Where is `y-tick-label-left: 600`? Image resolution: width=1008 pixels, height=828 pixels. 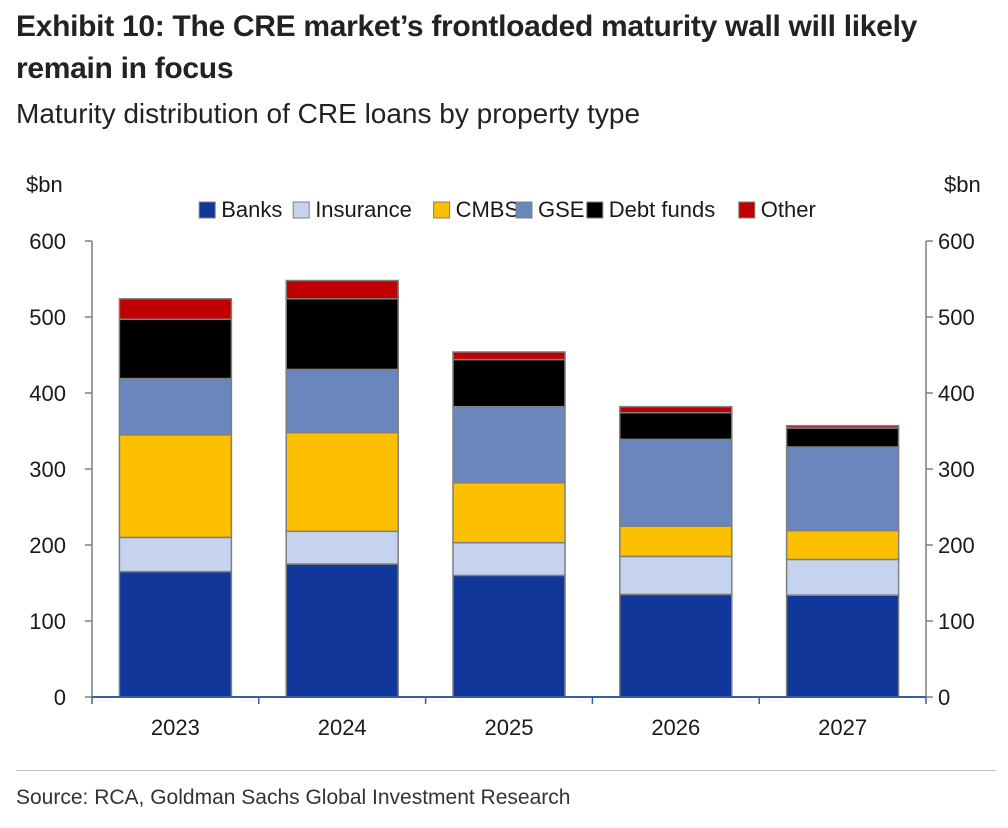
y-tick-label-left: 600 is located at coordinates (47, 241).